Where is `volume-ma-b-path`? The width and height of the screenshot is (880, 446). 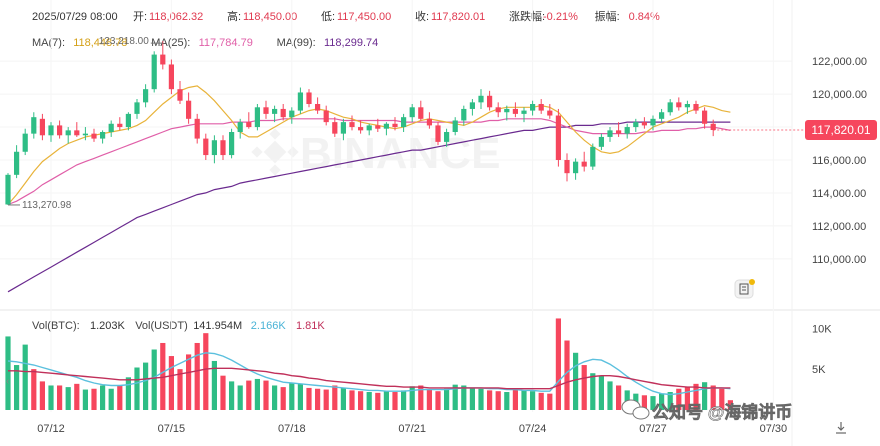 volume-ma-b-path is located at coordinates (369, 378).